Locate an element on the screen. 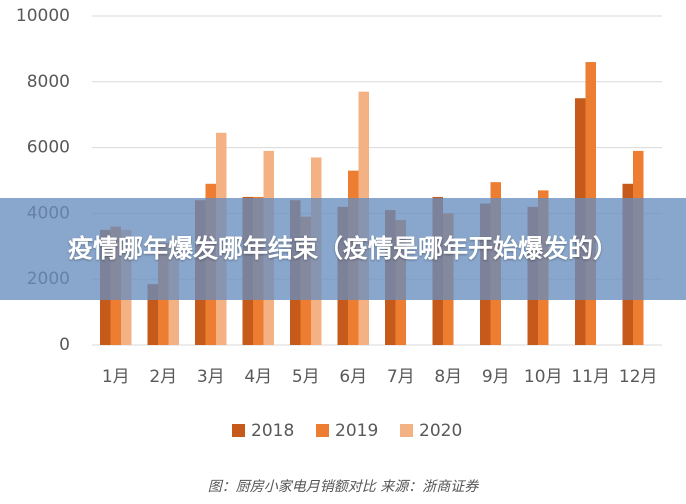 This screenshot has width=686, height=504. bar is located at coordinates (152, 314).